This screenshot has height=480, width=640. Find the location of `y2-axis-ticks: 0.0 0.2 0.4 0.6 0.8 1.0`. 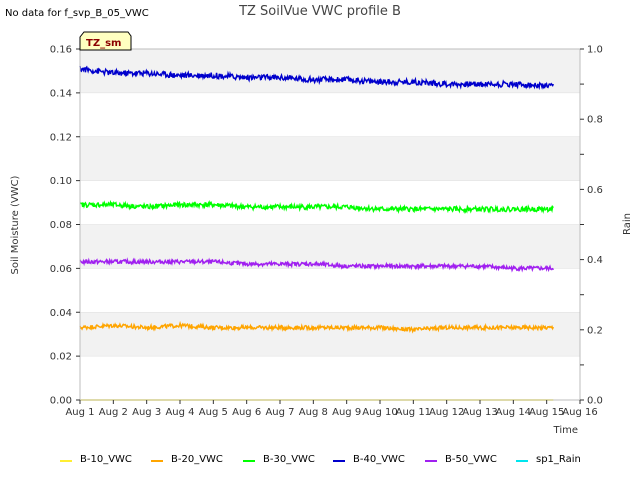

y2-axis-ticks: 0.0 0.2 0.4 0.6 0.8 1.0 is located at coordinates (591, 226).